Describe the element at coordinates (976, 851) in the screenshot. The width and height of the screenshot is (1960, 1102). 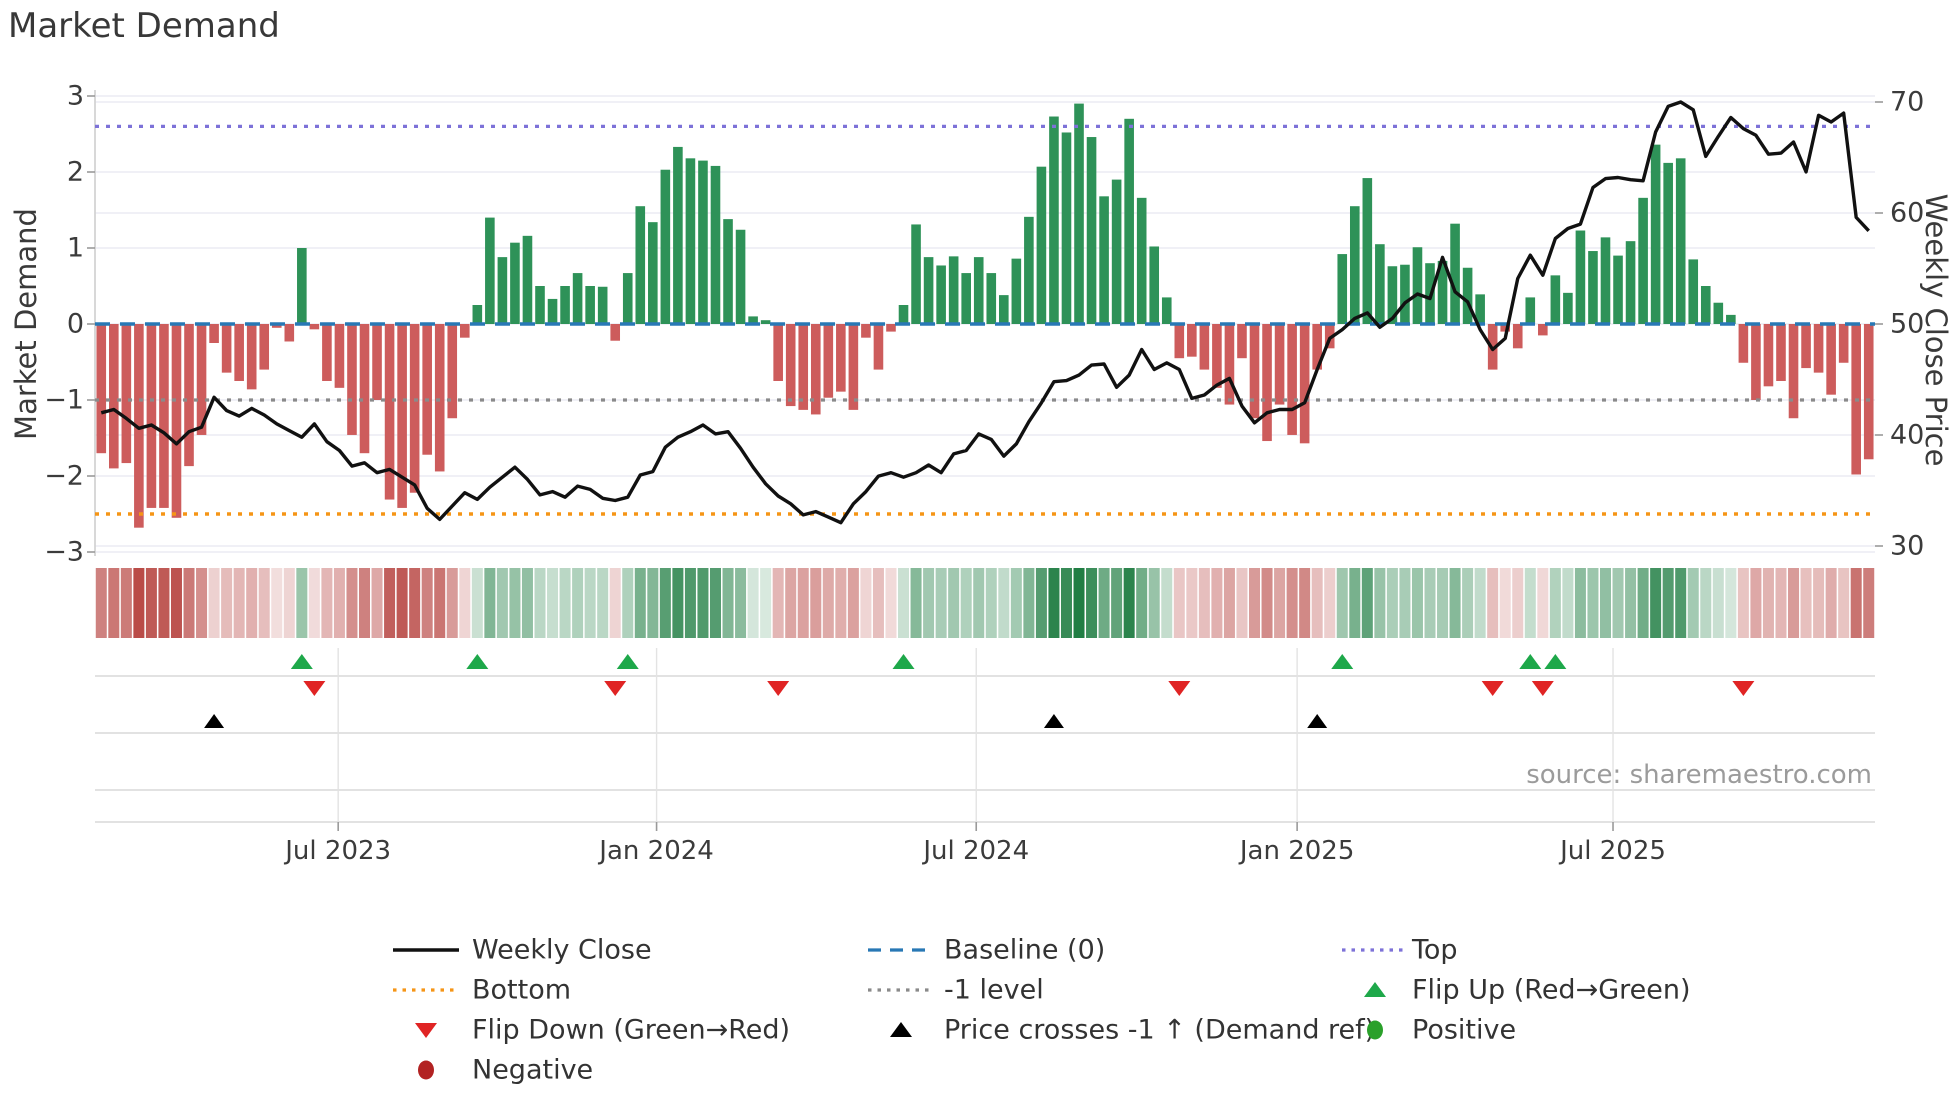
I see `x-axis-tick: Jul 2024` at that location.